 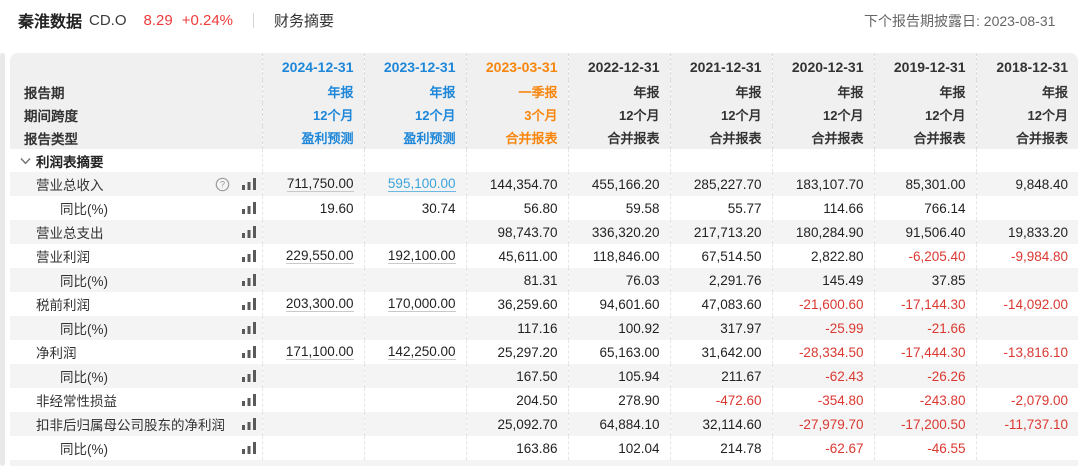 What do you see at coordinates (2, 259) in the screenshot?
I see `left-scrollbar` at bounding box center [2, 259].